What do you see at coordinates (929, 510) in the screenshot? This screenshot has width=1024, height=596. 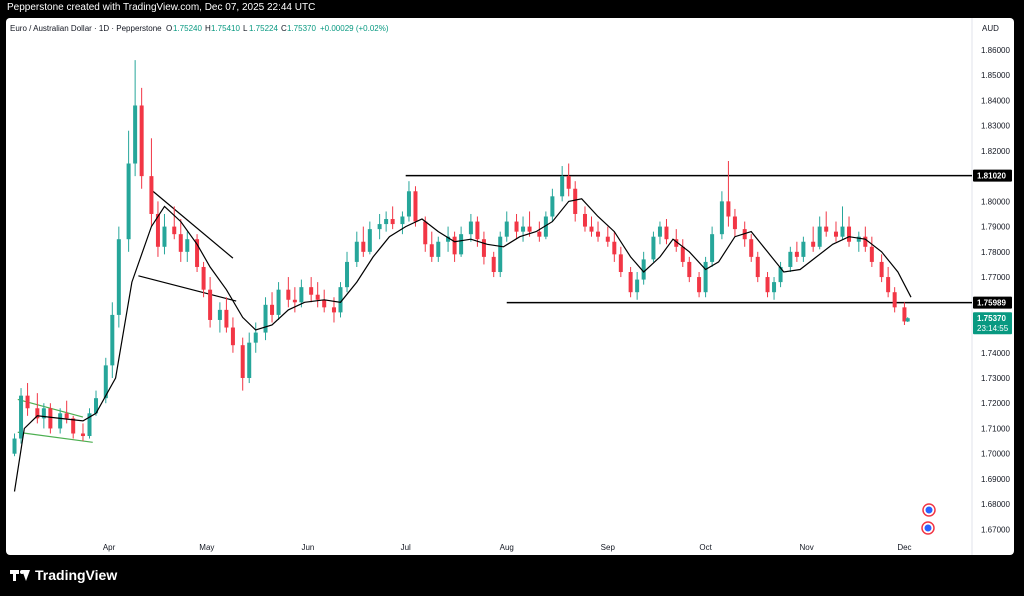 I see `flag-icon-inner` at bounding box center [929, 510].